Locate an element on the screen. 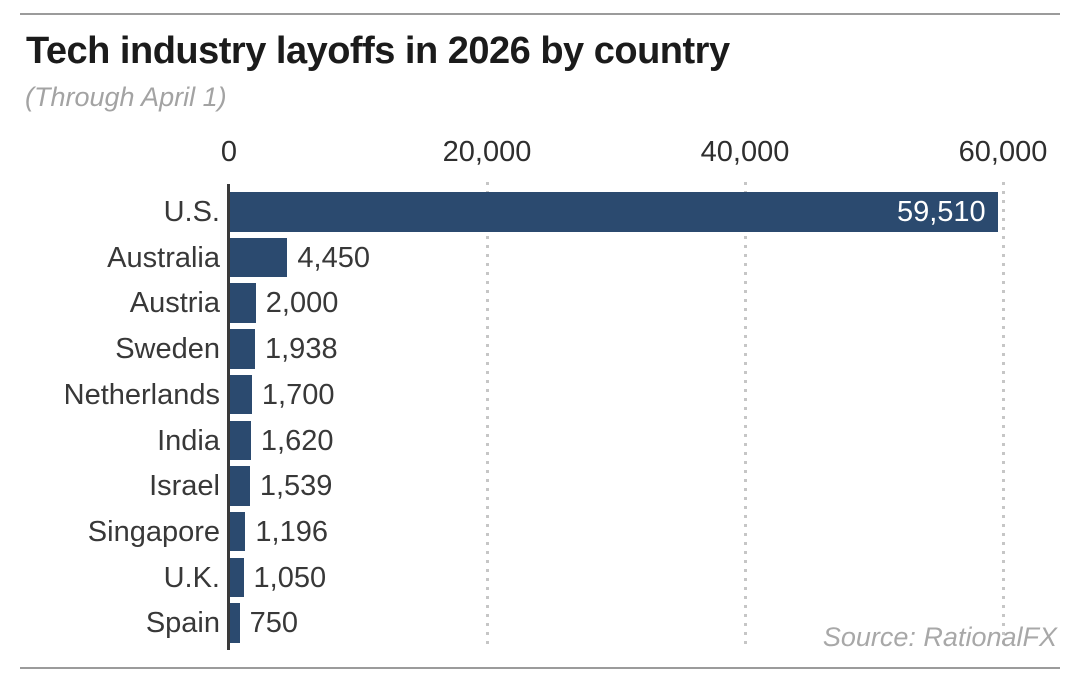  bar-australia is located at coordinates (259, 257).